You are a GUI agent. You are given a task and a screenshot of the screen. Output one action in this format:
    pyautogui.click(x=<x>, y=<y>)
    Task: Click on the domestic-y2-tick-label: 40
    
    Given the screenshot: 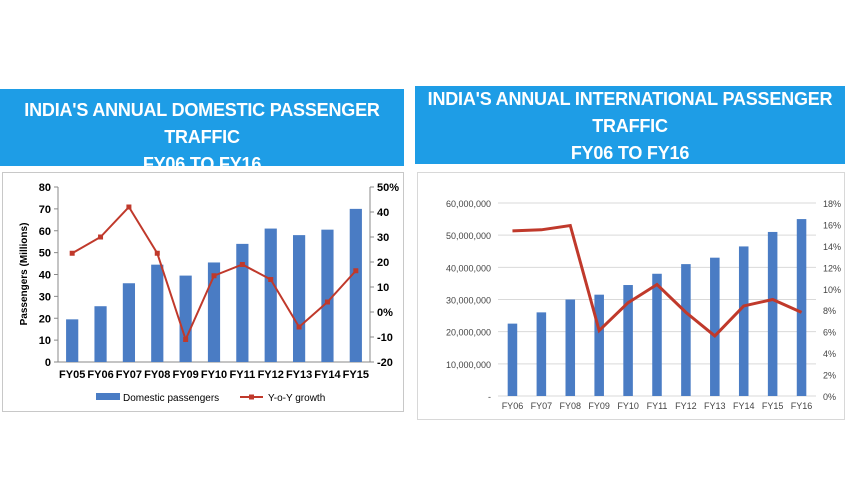 What is the action you would take?
    pyautogui.click(x=383, y=213)
    